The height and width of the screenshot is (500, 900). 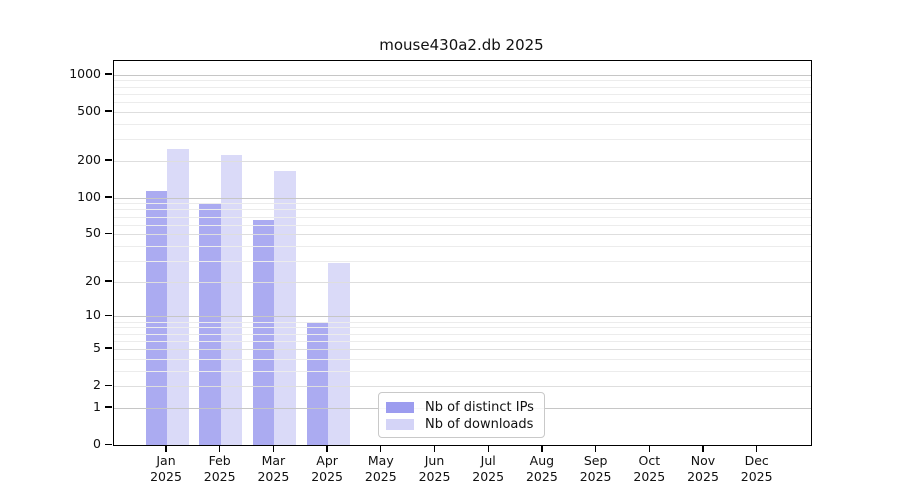 I want to click on bar-apr-downloads, so click(x=339, y=353).